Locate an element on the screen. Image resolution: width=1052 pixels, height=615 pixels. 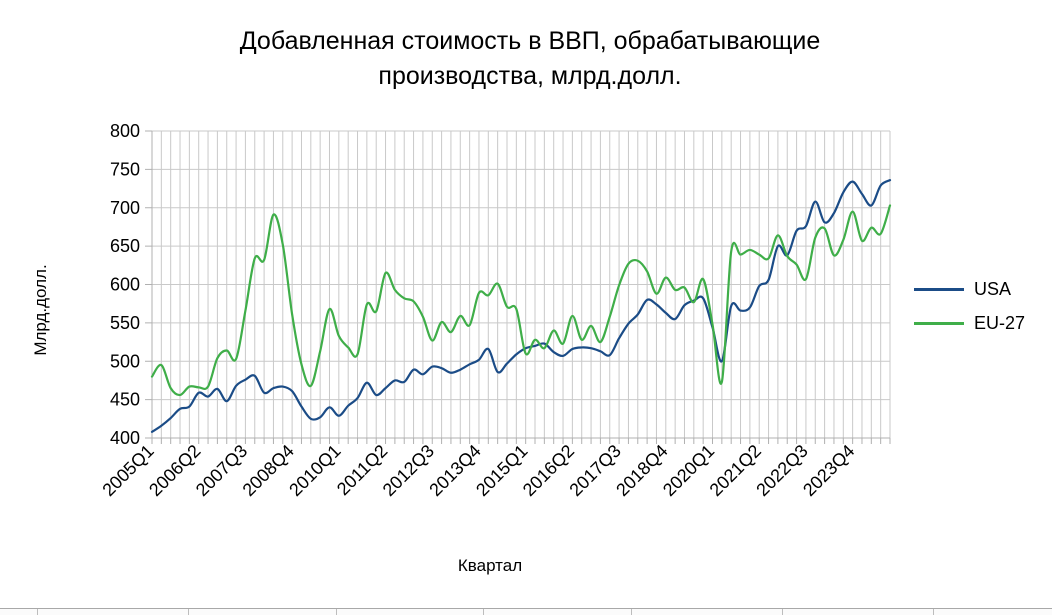
x-tick-label: 2017Q3 is located at coordinates (594, 470).